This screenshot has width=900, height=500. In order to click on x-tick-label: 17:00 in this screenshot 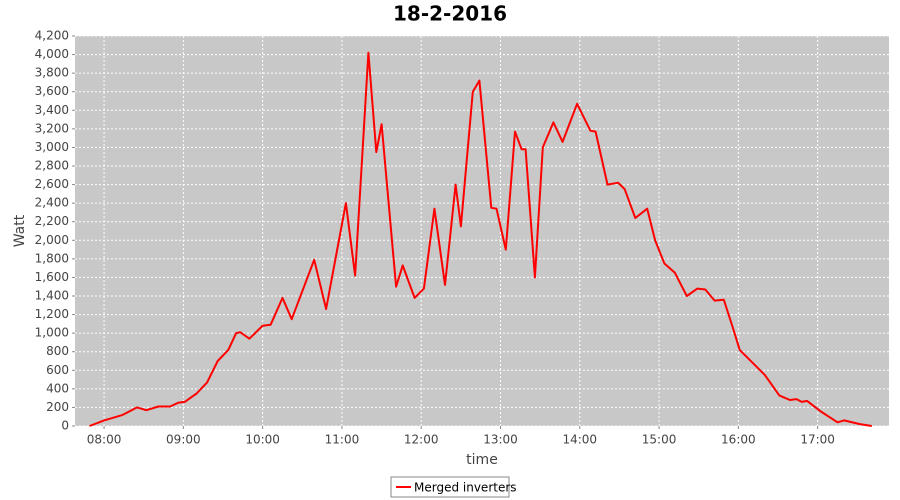, I will do `click(817, 440)`.